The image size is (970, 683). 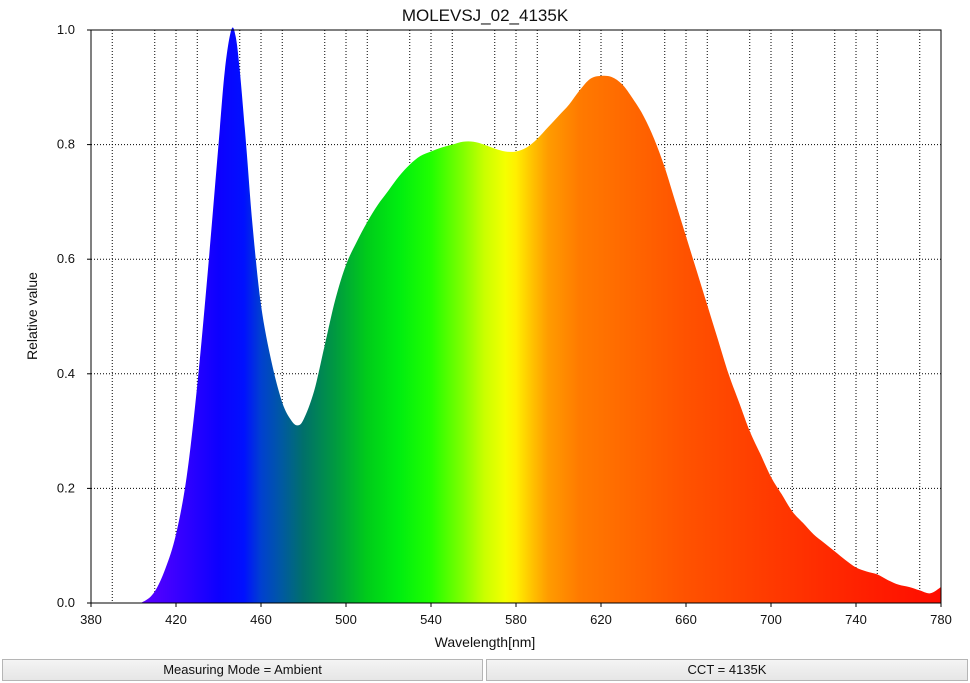 I want to click on y-tick-label: 0.6, so click(x=66, y=258).